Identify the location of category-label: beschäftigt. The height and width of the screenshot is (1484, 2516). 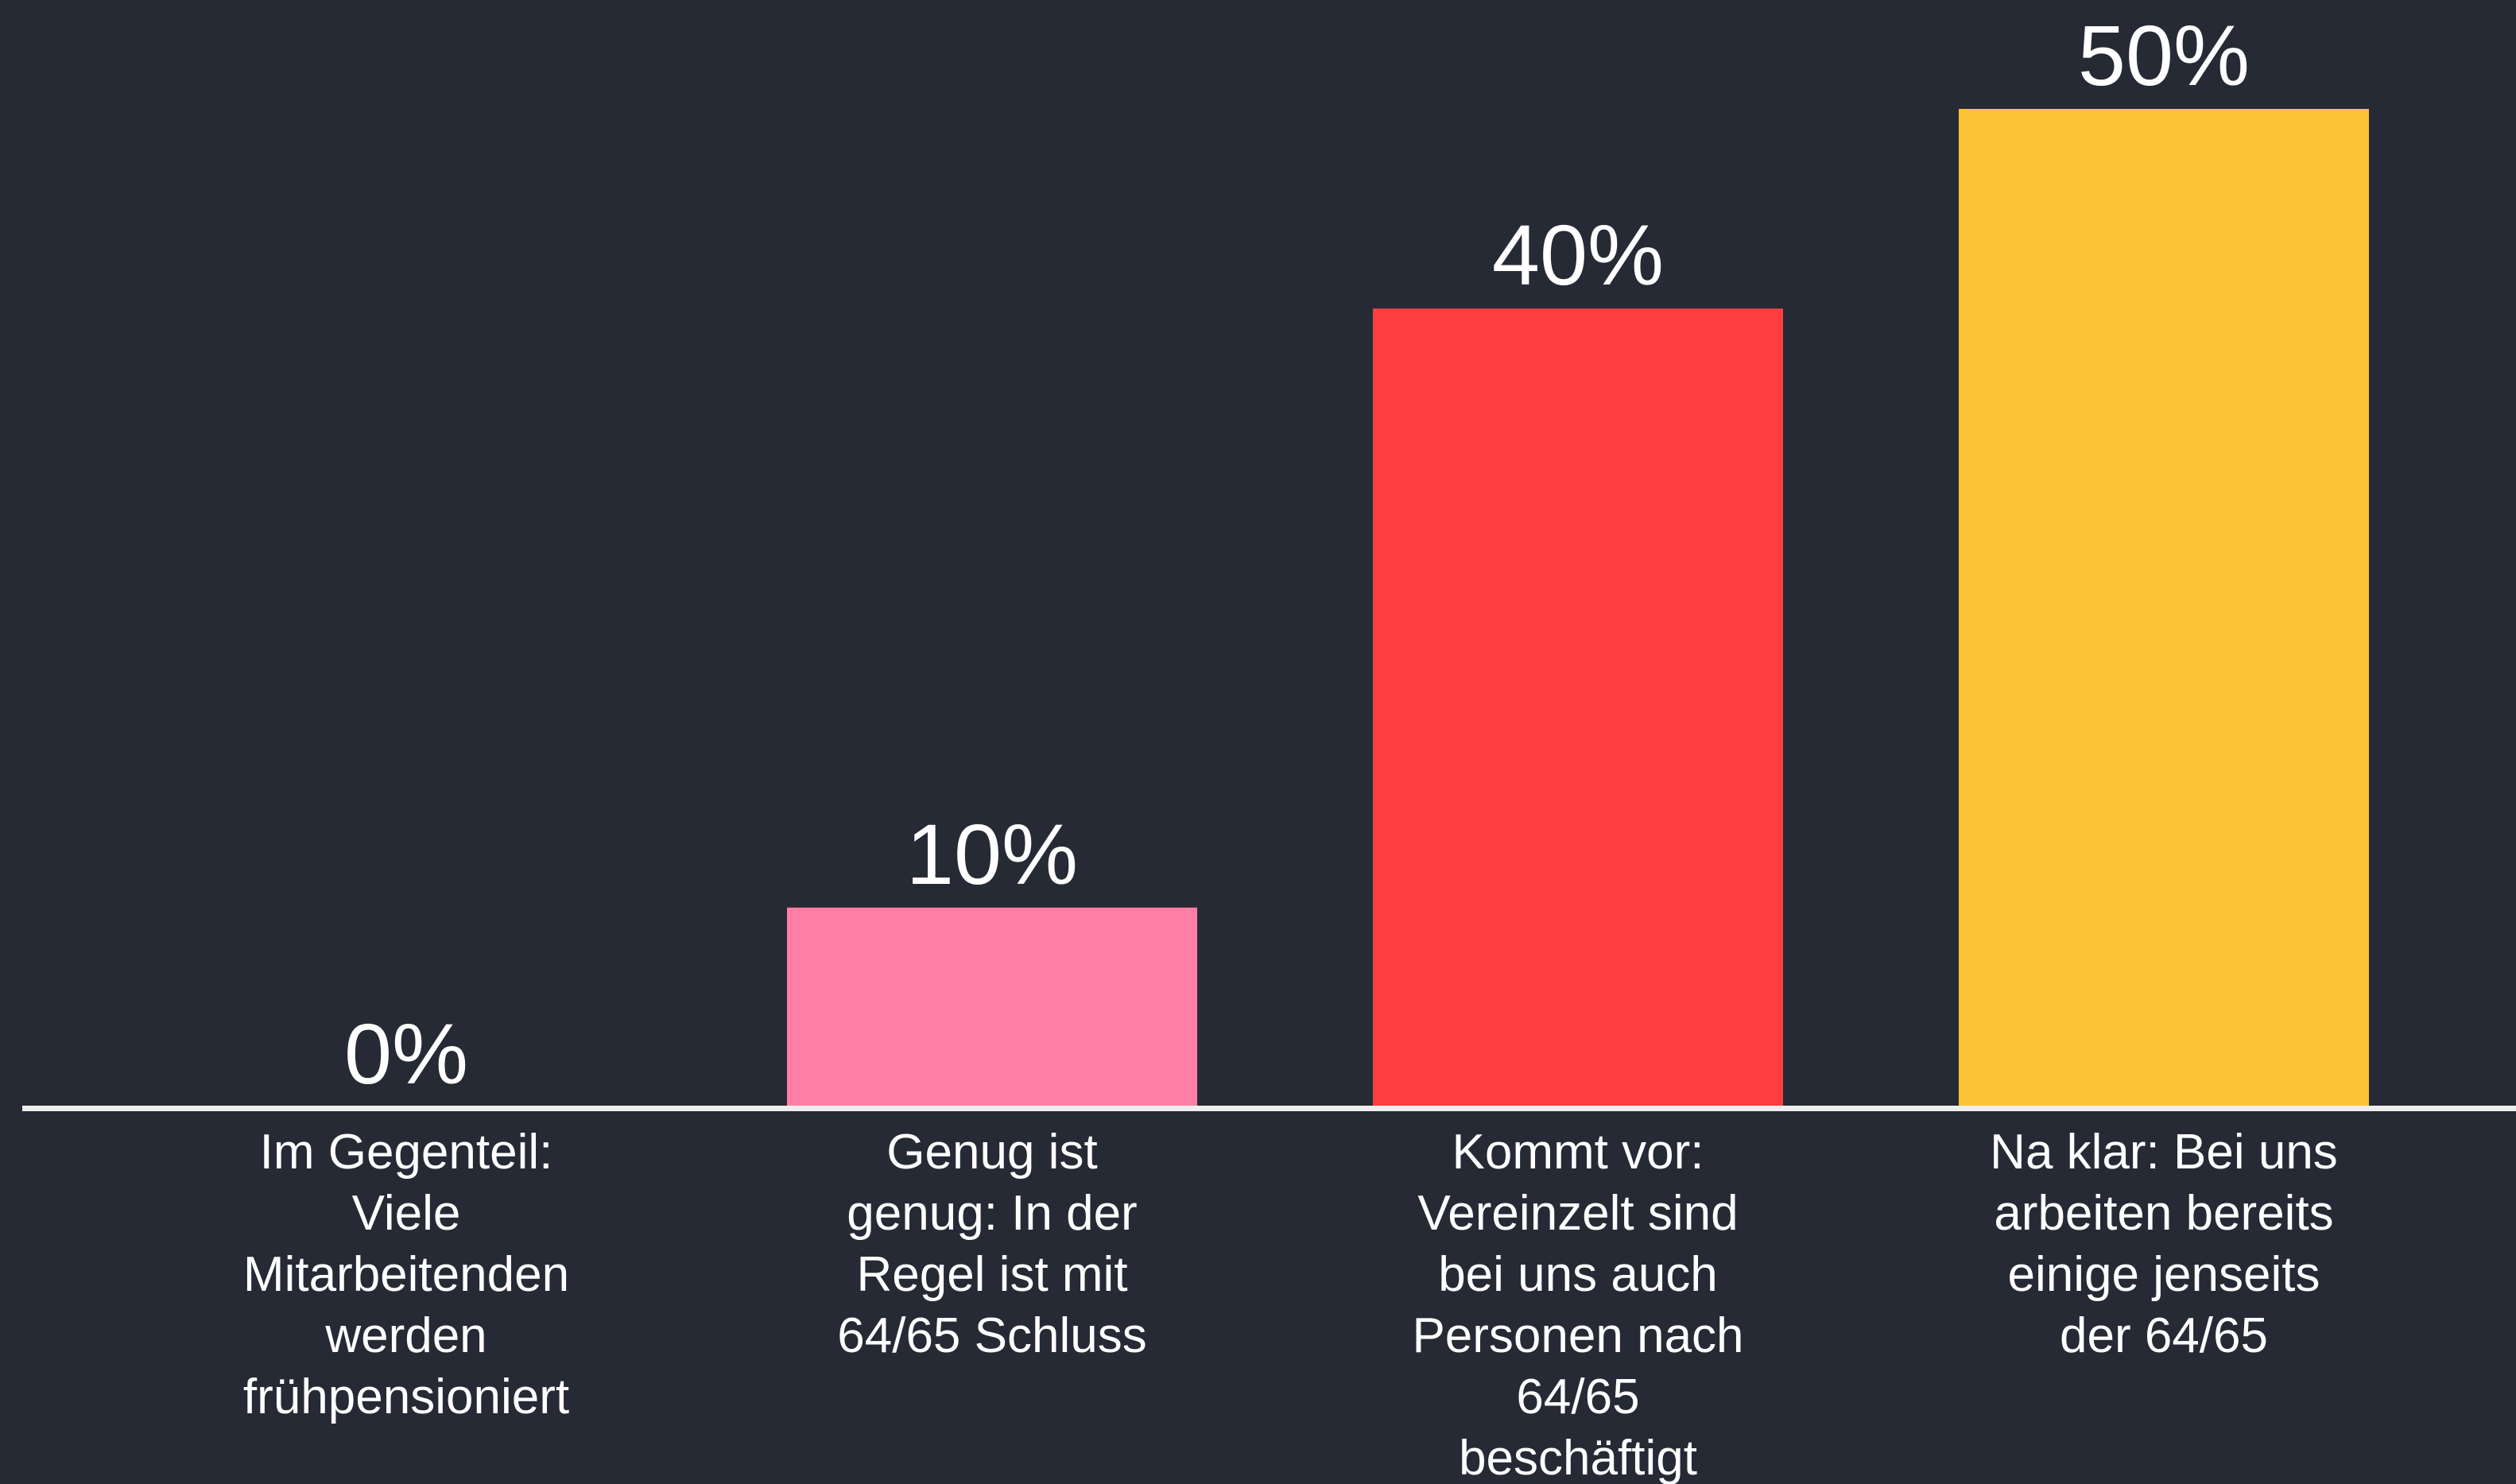
(1578, 1457).